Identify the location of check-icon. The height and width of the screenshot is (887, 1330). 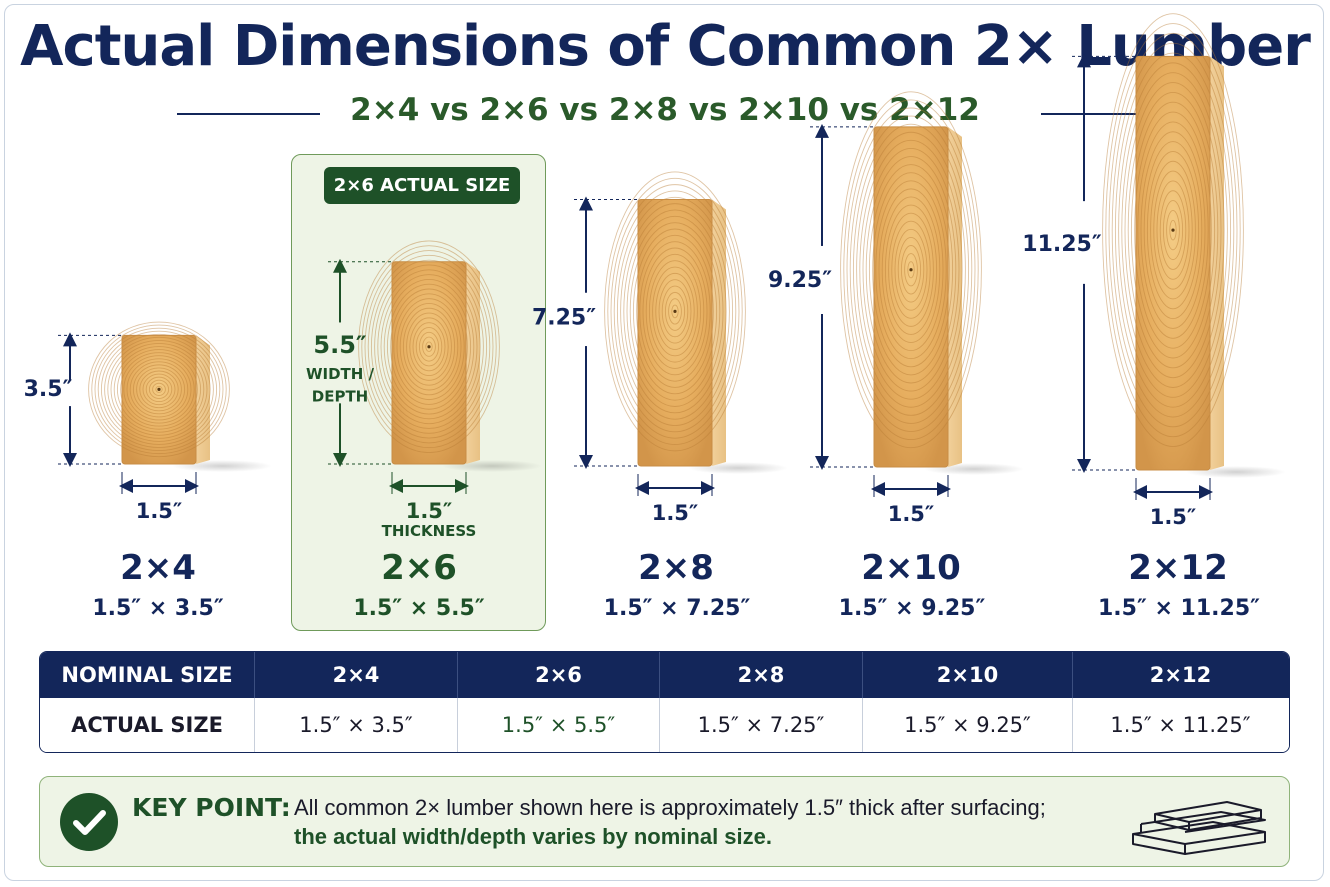
(89, 822).